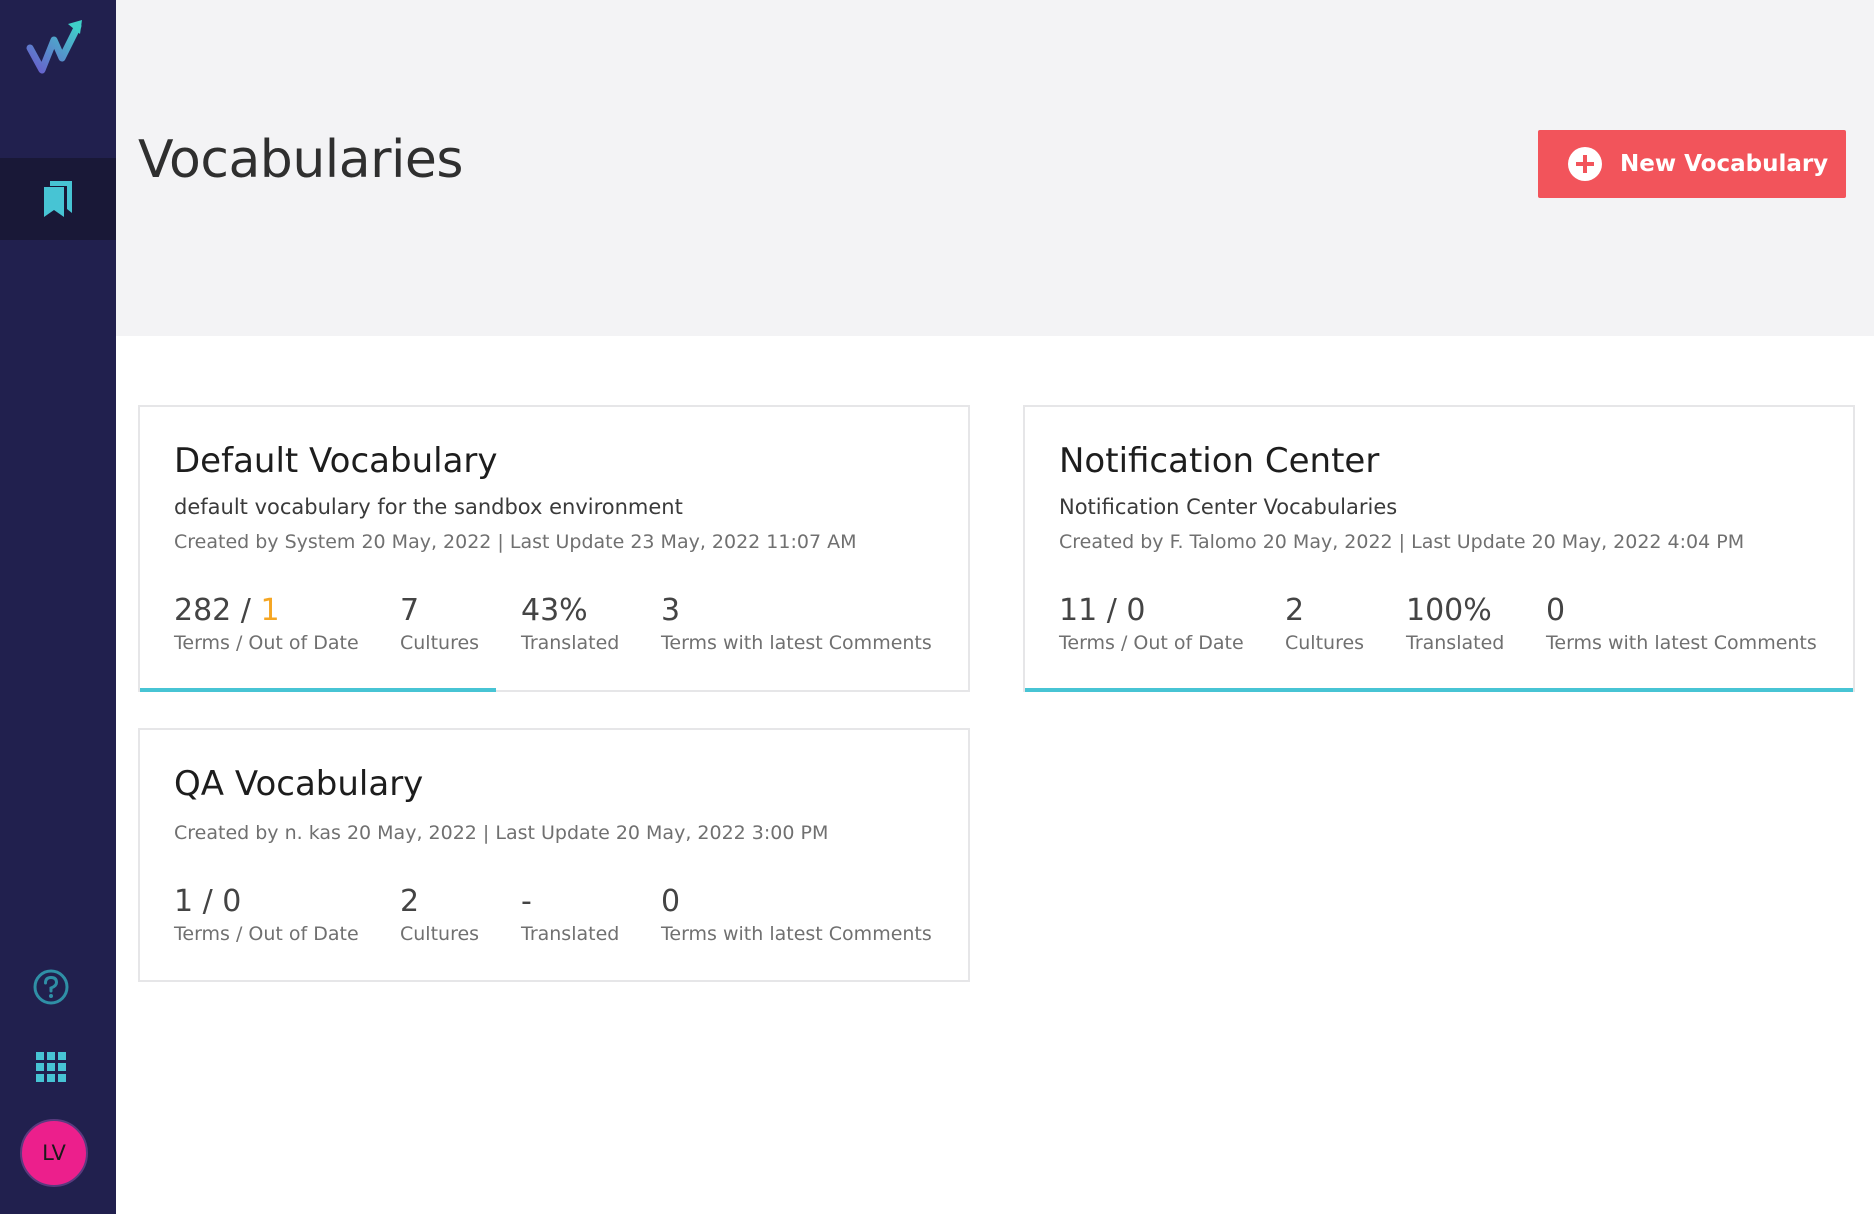 This screenshot has width=1874, height=1214. I want to click on vocabulary-name: Default Vocabulary, so click(336, 461).